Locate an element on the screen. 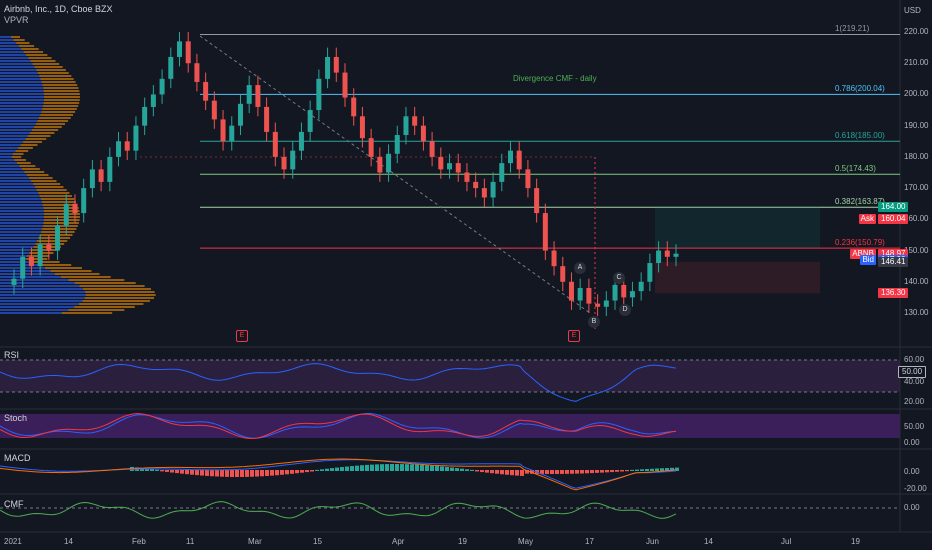 The height and width of the screenshot is (550, 932). stoch-d-line is located at coordinates (338, 426).